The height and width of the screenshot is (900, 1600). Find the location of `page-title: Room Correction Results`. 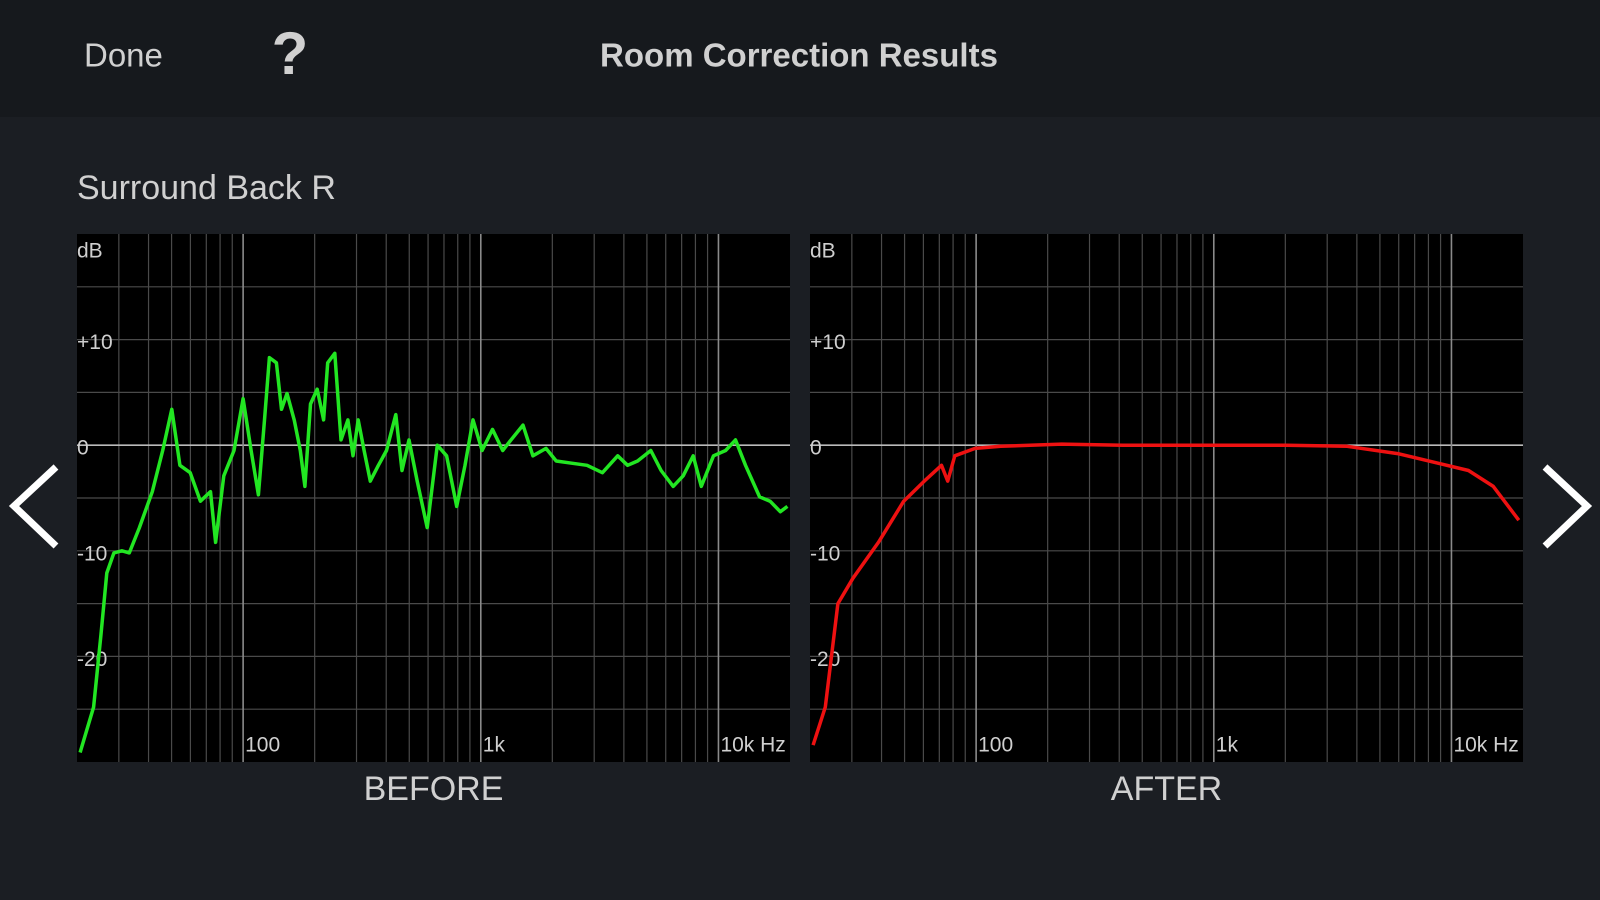

page-title: Room Correction Results is located at coordinates (799, 55).